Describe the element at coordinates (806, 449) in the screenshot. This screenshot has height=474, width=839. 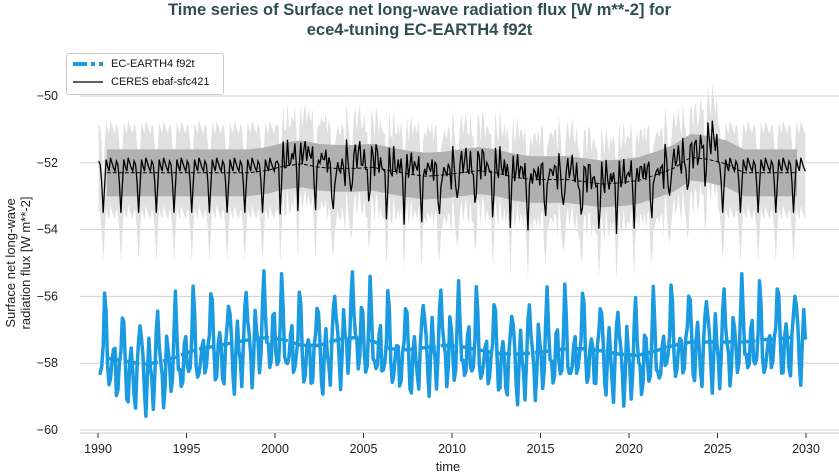
I see `x-tick-label: 2030` at that location.